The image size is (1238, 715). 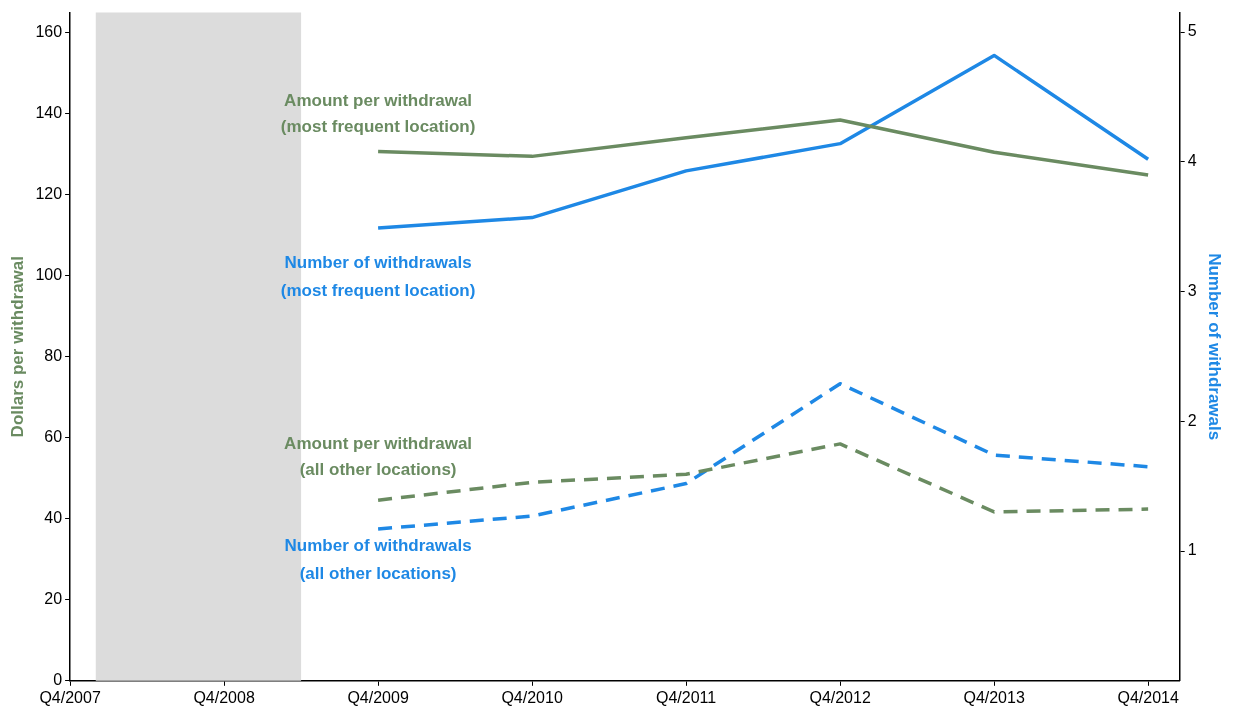 What do you see at coordinates (17, 347) in the screenshot?
I see `y-axis-title: Dollars per withdrawal` at bounding box center [17, 347].